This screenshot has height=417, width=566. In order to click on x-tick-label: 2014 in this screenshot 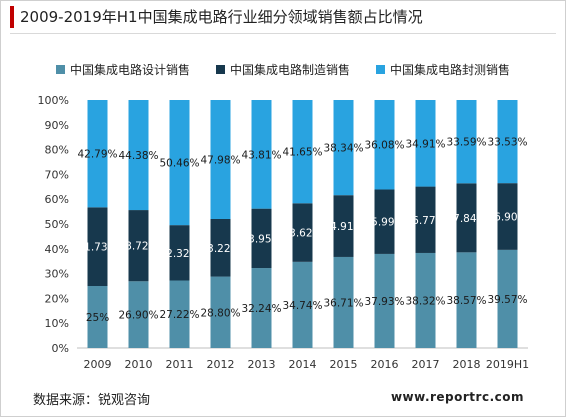, I will do `click(303, 364)`.